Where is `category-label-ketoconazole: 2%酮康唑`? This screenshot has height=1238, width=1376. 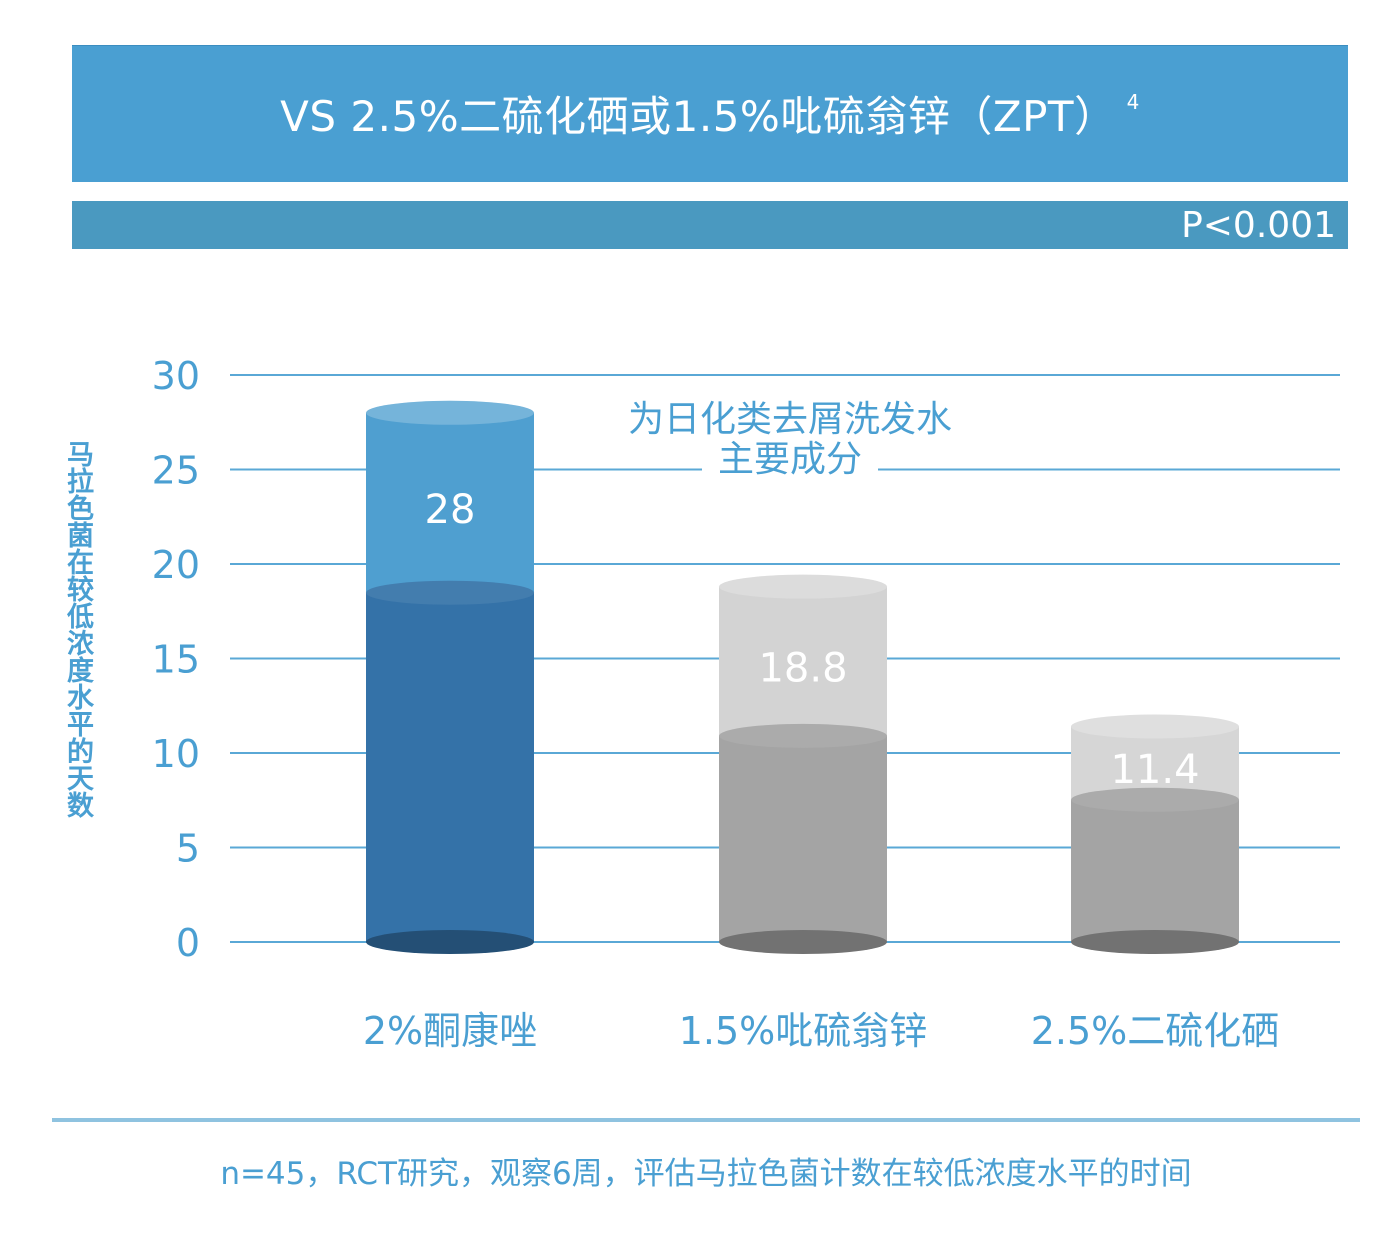 category-label-ketoconazole: 2%酮康唑 is located at coordinates (450, 1031).